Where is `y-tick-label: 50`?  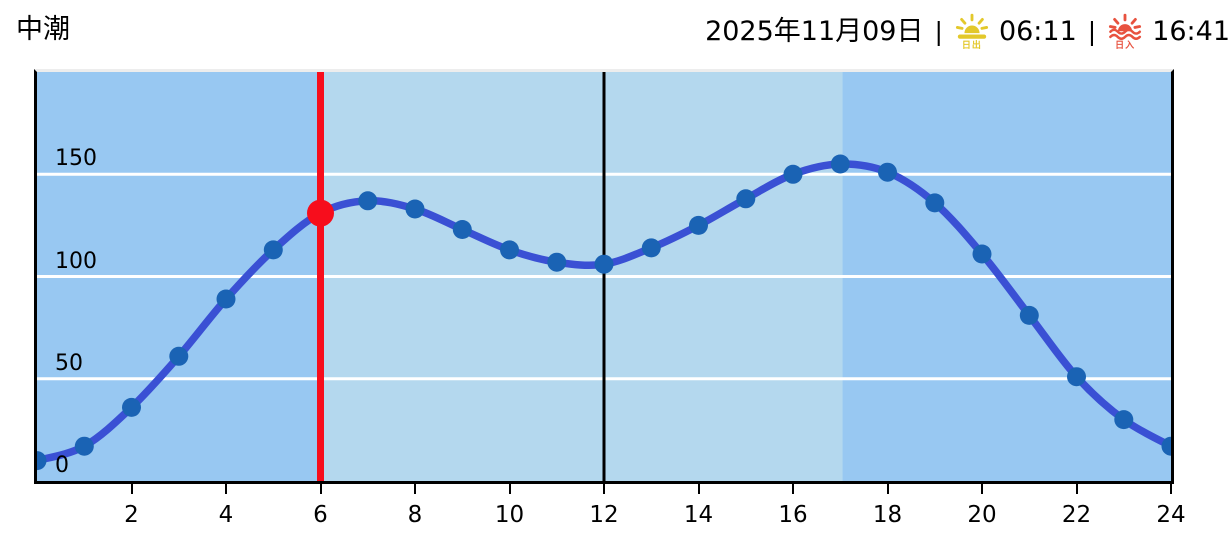
y-tick-label: 50 is located at coordinates (69, 363).